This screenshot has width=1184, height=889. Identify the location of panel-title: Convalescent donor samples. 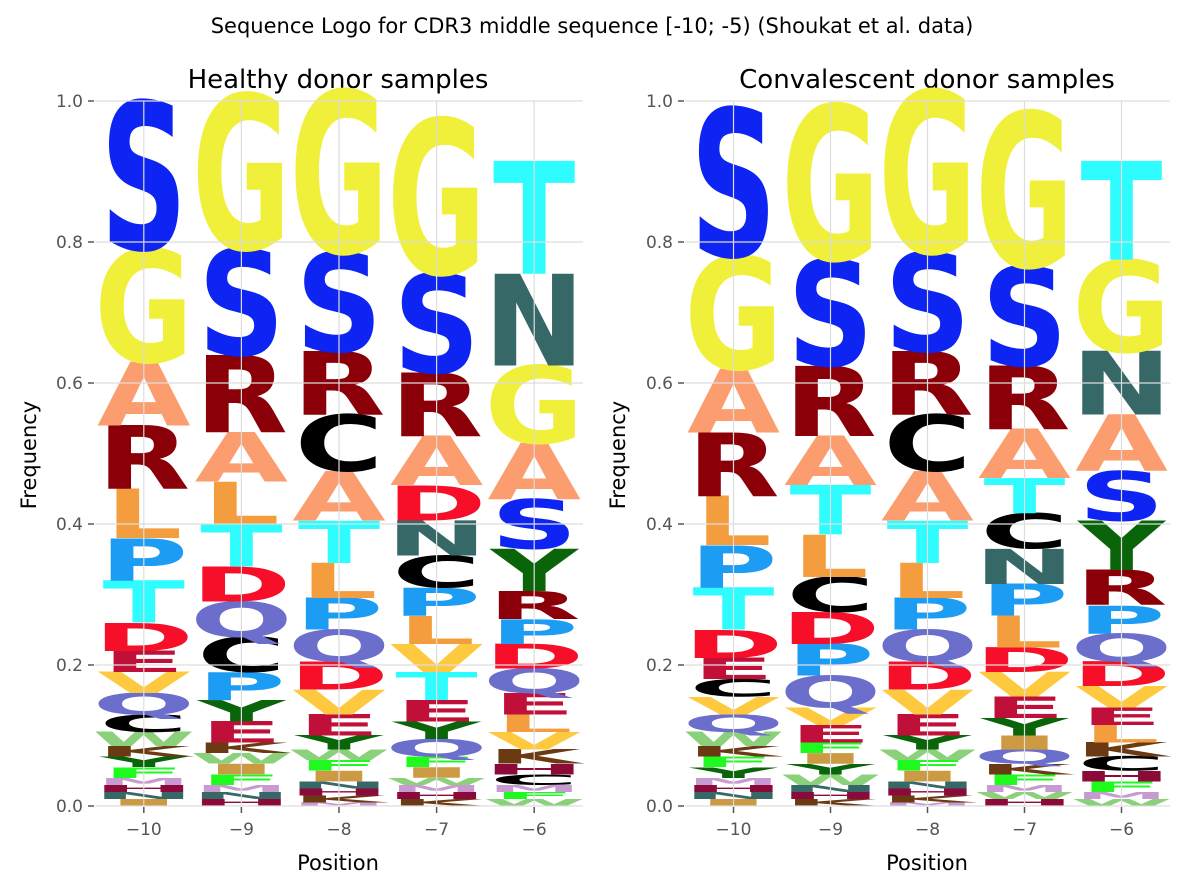
(927, 80).